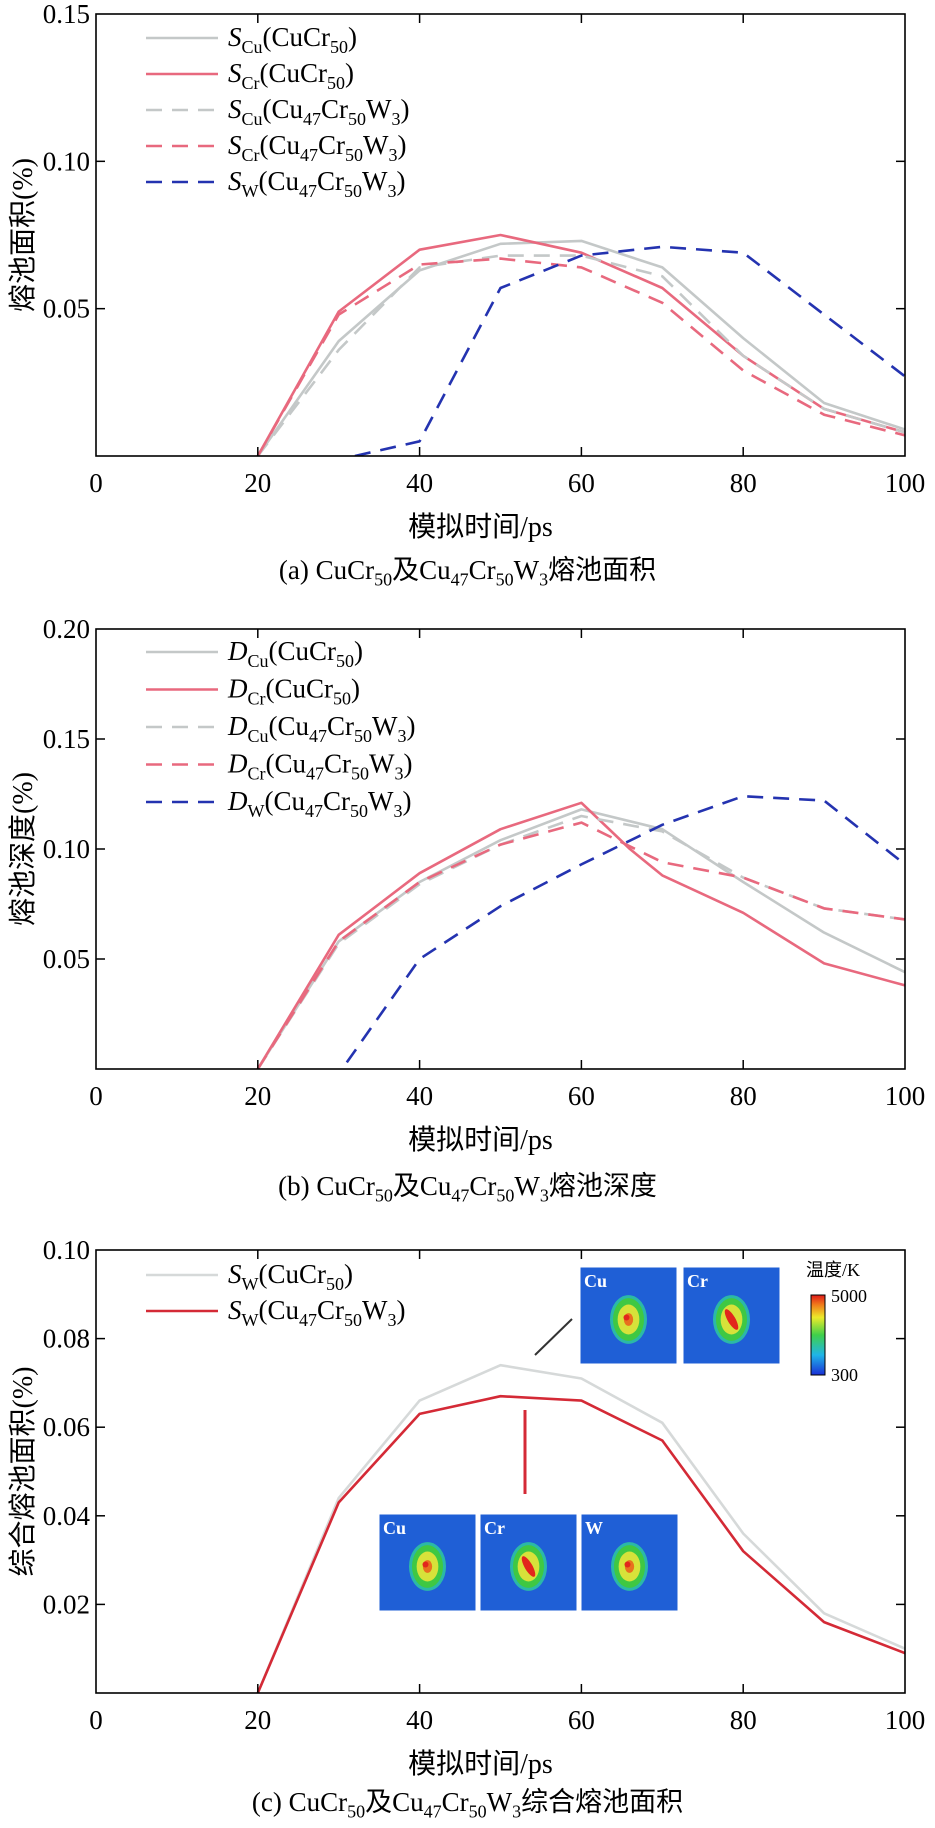 The image size is (935, 1828). I want to click on legend-label-2: DCr(CuCr50), so click(293, 691).